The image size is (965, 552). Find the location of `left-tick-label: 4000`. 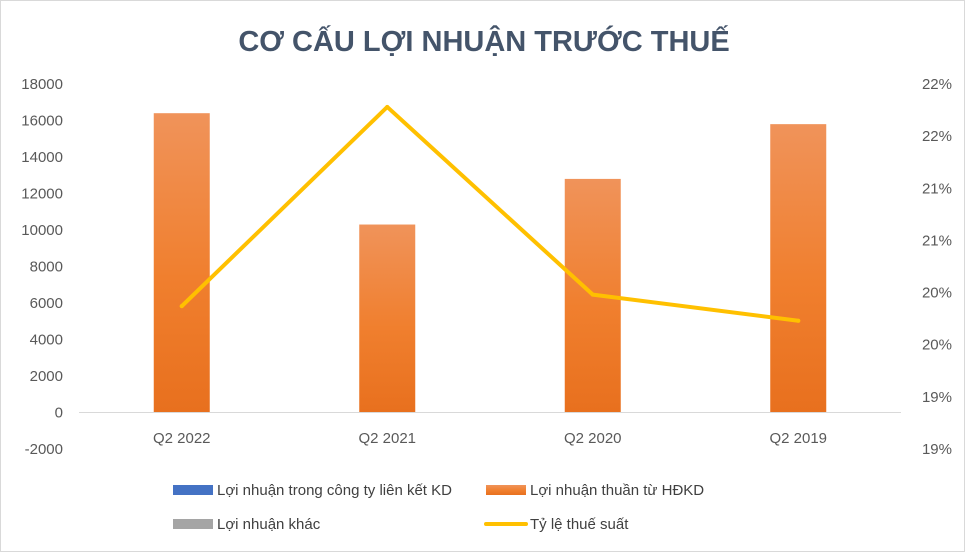

left-tick-label: 4000 is located at coordinates (46, 340).